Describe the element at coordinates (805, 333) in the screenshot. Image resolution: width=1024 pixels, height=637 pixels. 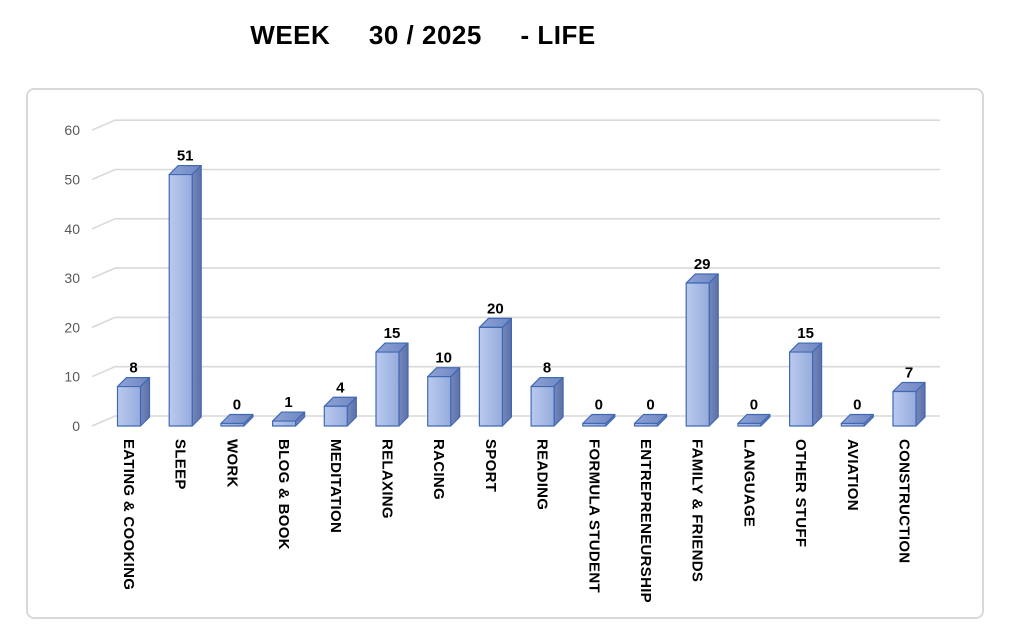
I see `bar-value-label-other-stuff: 15` at that location.